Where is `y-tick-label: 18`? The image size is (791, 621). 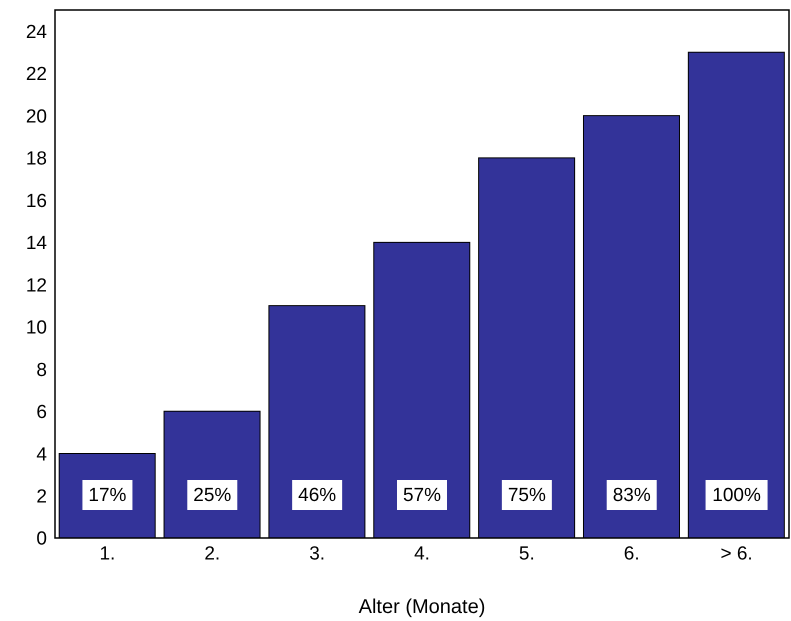
y-tick-label: 18 is located at coordinates (36, 159).